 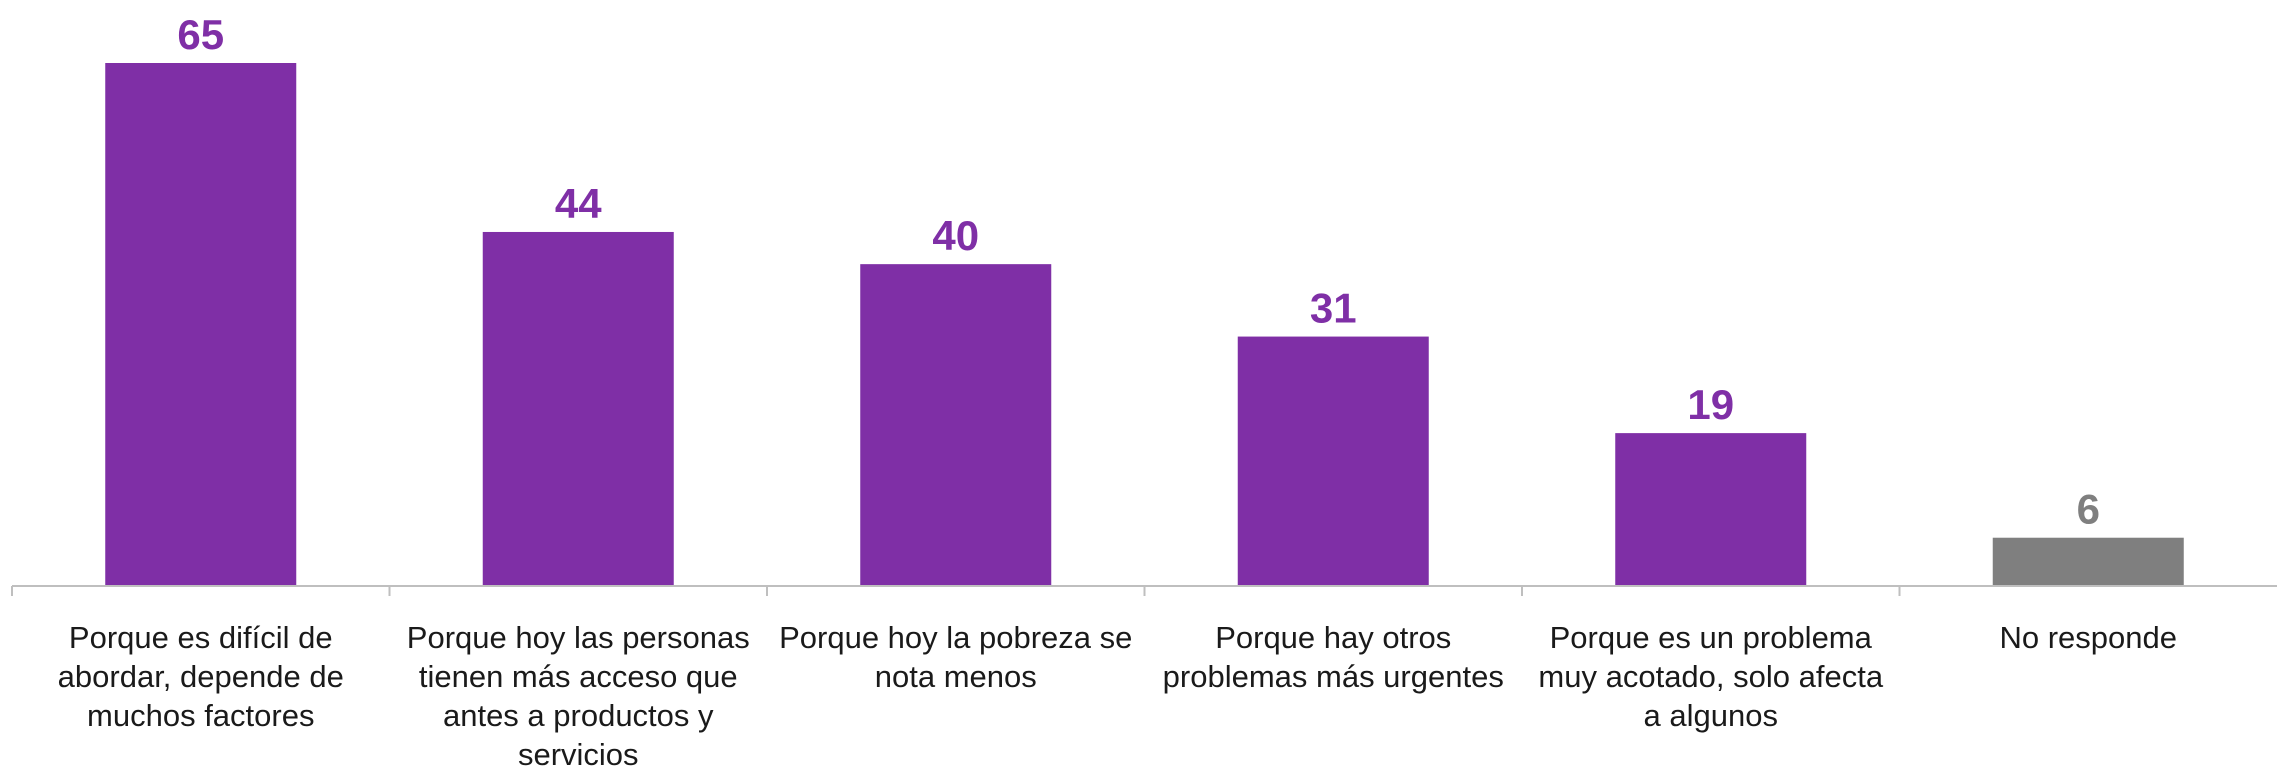 I want to click on category-label: Porque hoy la pobreza se nota menos, so click(x=956, y=657).